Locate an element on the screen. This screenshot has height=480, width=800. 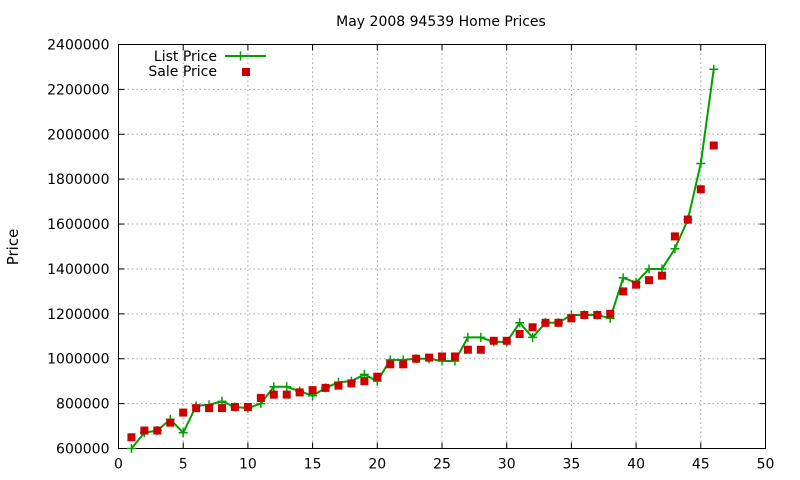
y-tick-label: 1800000 is located at coordinates (78, 180).